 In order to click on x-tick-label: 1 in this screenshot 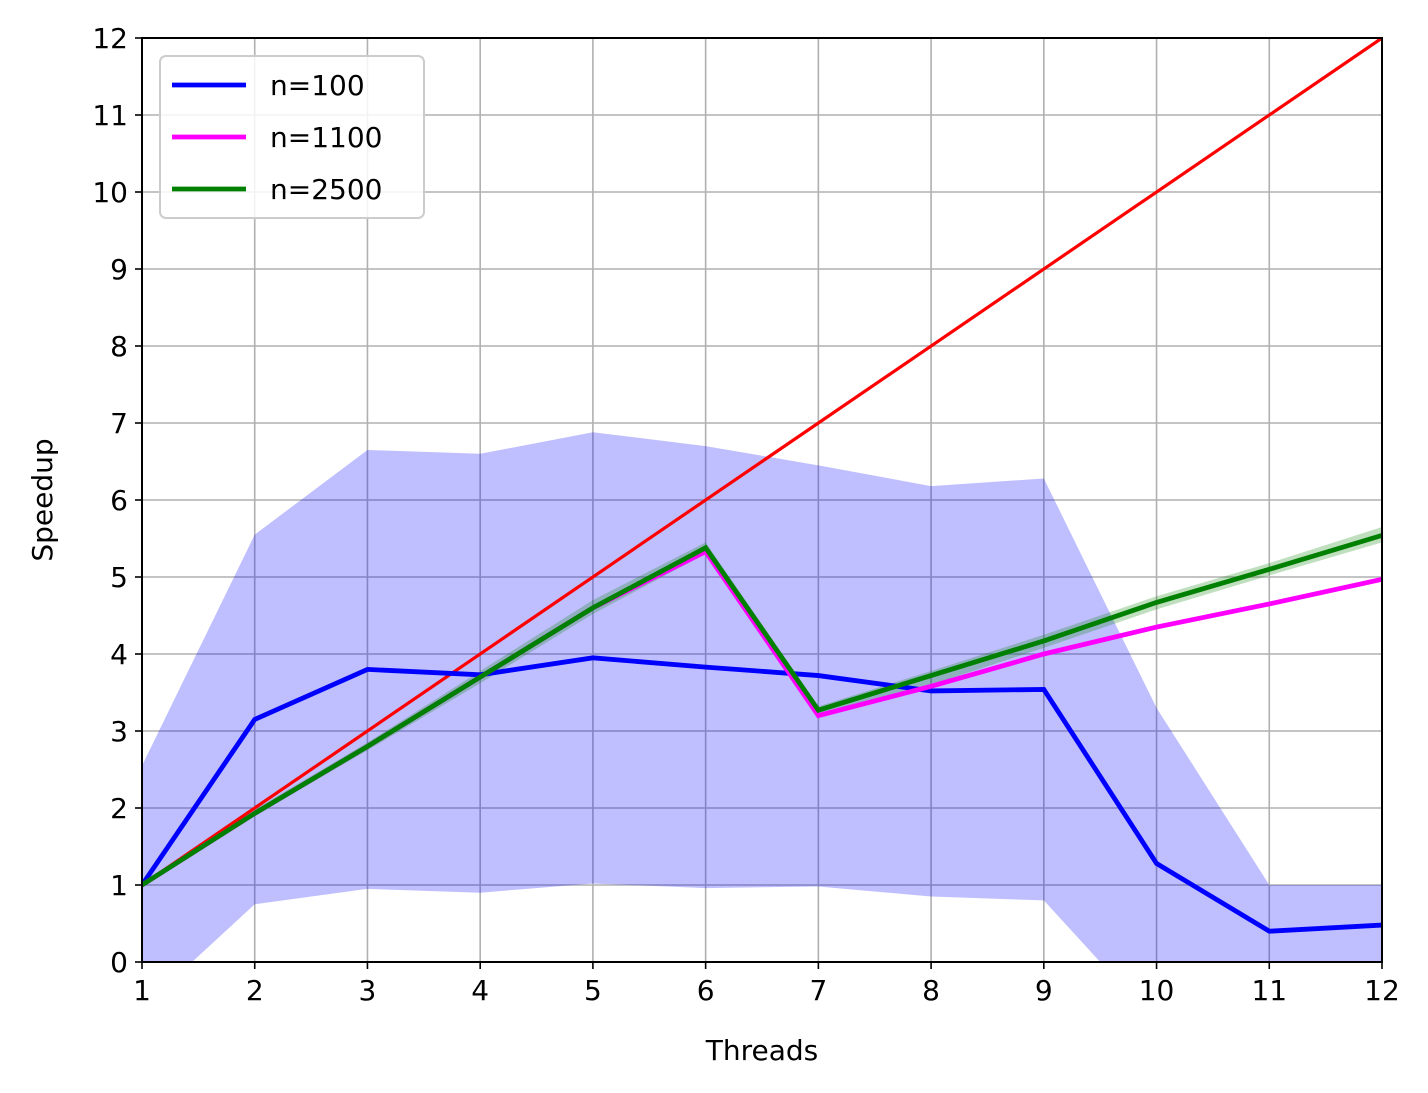, I will do `click(142, 990)`.